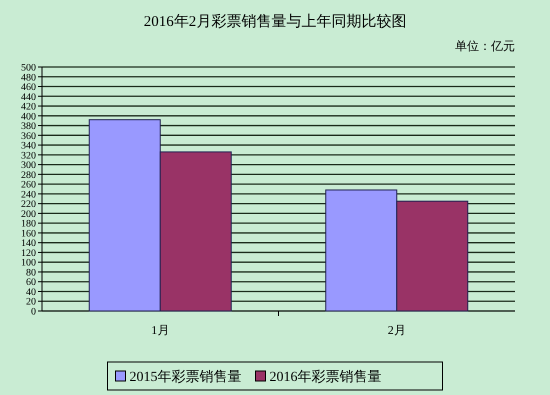  Describe the element at coordinates (28, 146) in the screenshot. I see `y-tick-label: 340` at that location.